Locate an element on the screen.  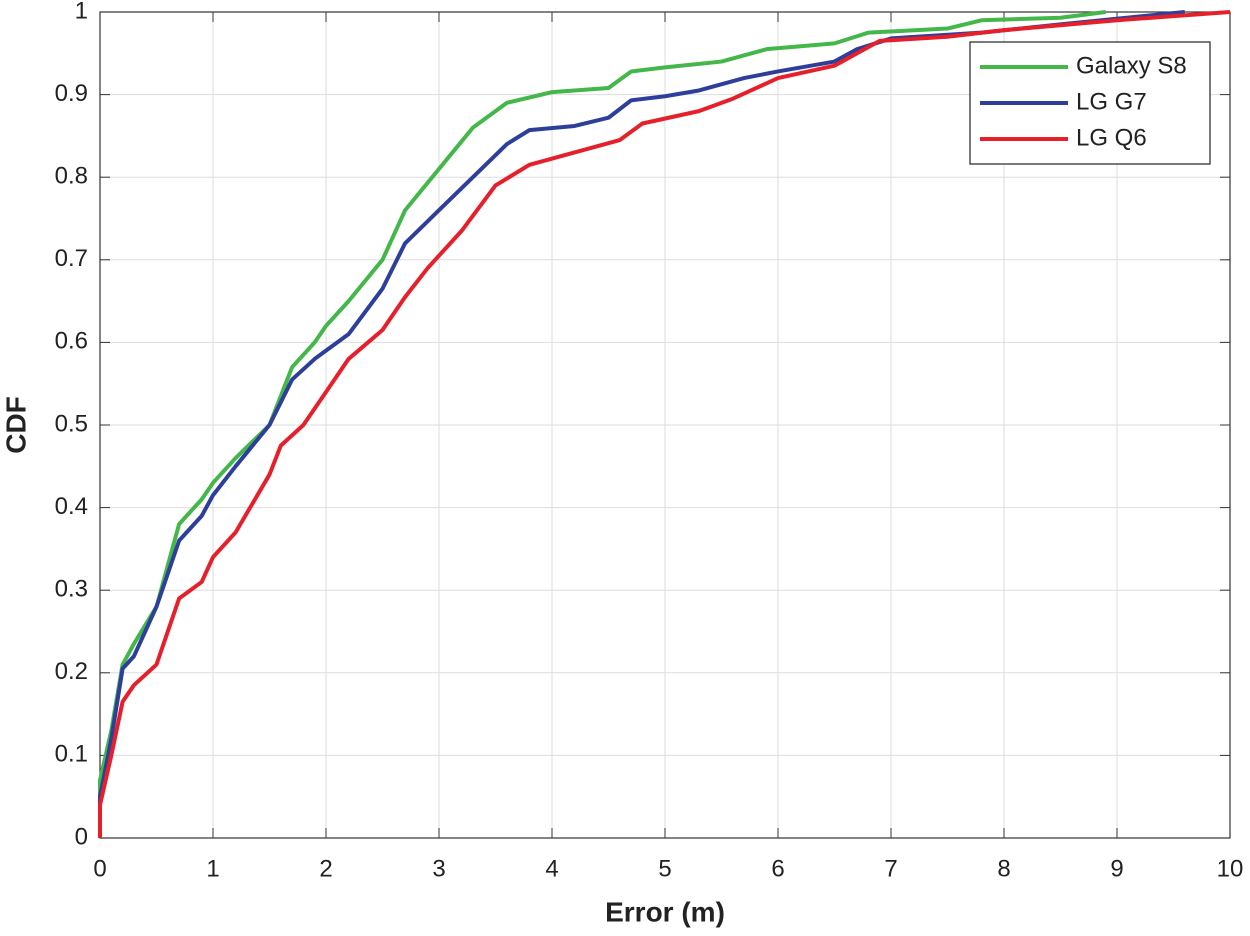
y-tick-label: 1 is located at coordinates (81, 12).